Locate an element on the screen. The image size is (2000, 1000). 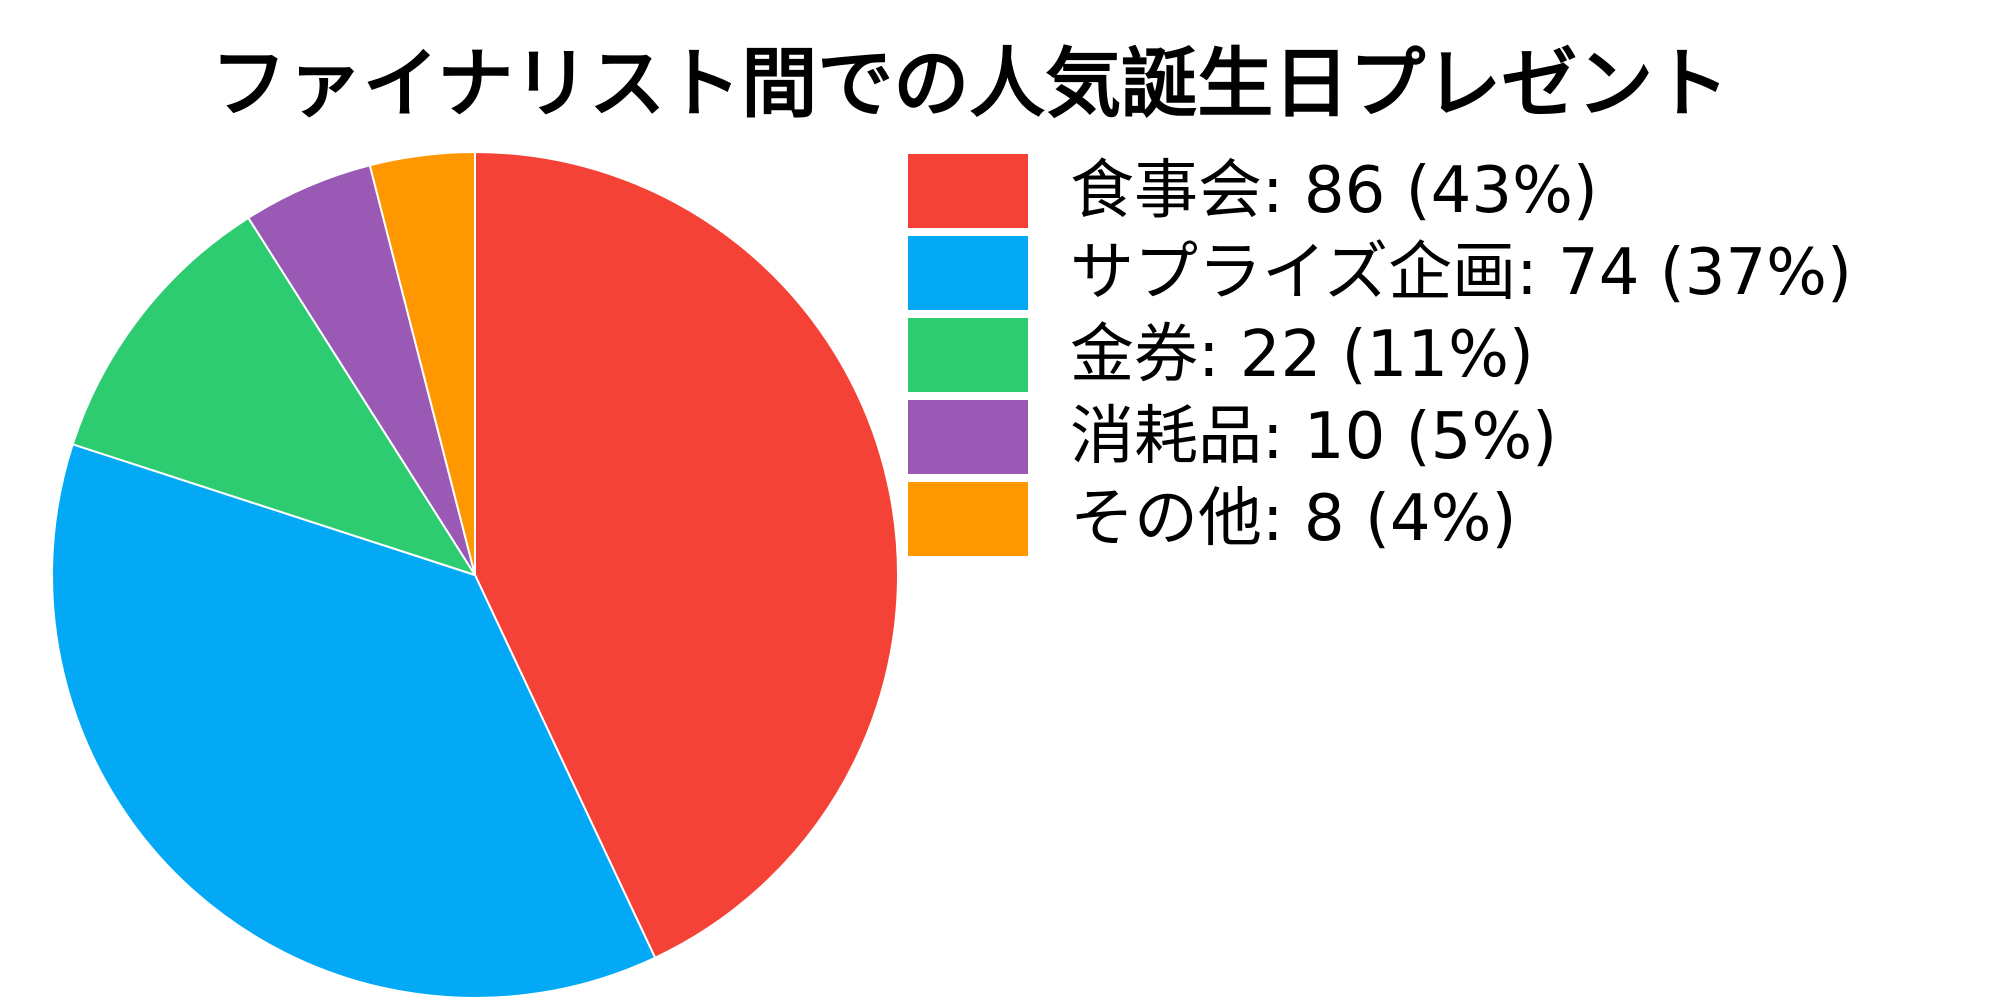
pie-slice-gift-card is located at coordinates (274, 396).